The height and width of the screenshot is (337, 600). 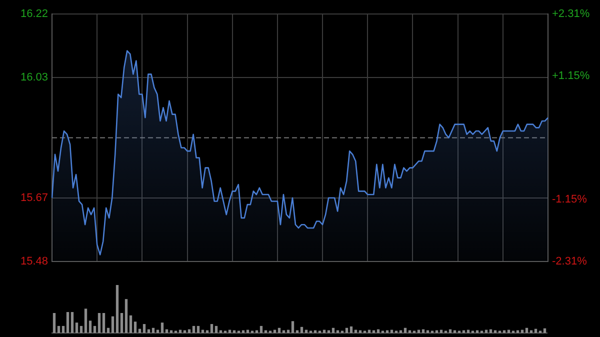 What do you see at coordinates (571, 14) in the screenshot?
I see `y2-tick-label: +2.31%` at bounding box center [571, 14].